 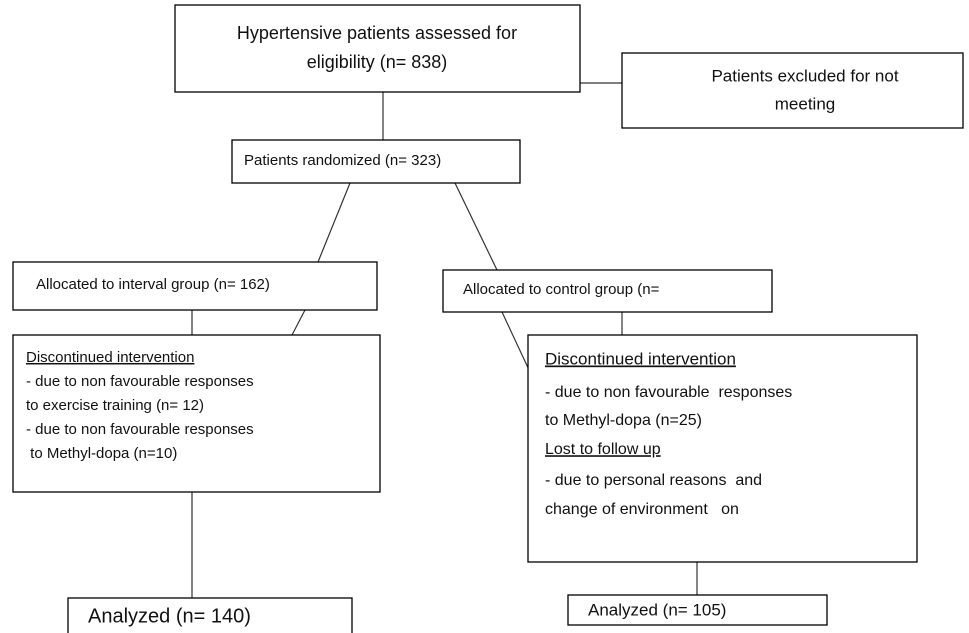 What do you see at coordinates (805, 103) in the screenshot?
I see `node-text: meeting` at bounding box center [805, 103].